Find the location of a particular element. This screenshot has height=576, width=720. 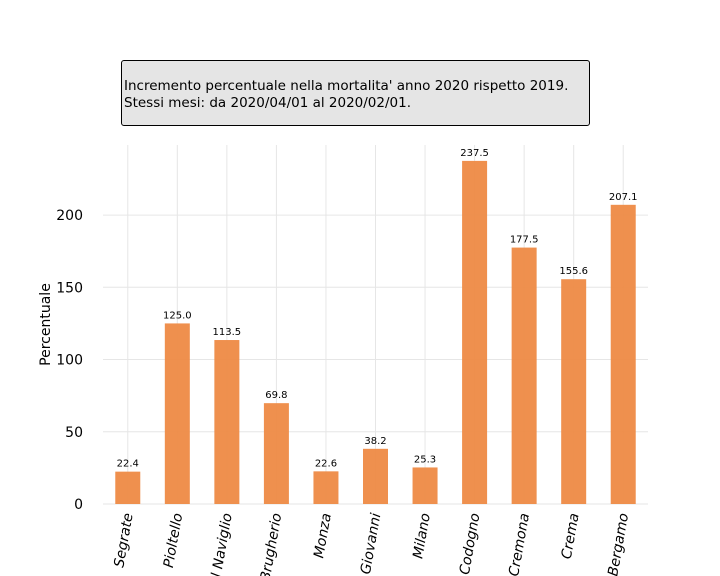

y-tick-label: 50 is located at coordinates (74, 433).